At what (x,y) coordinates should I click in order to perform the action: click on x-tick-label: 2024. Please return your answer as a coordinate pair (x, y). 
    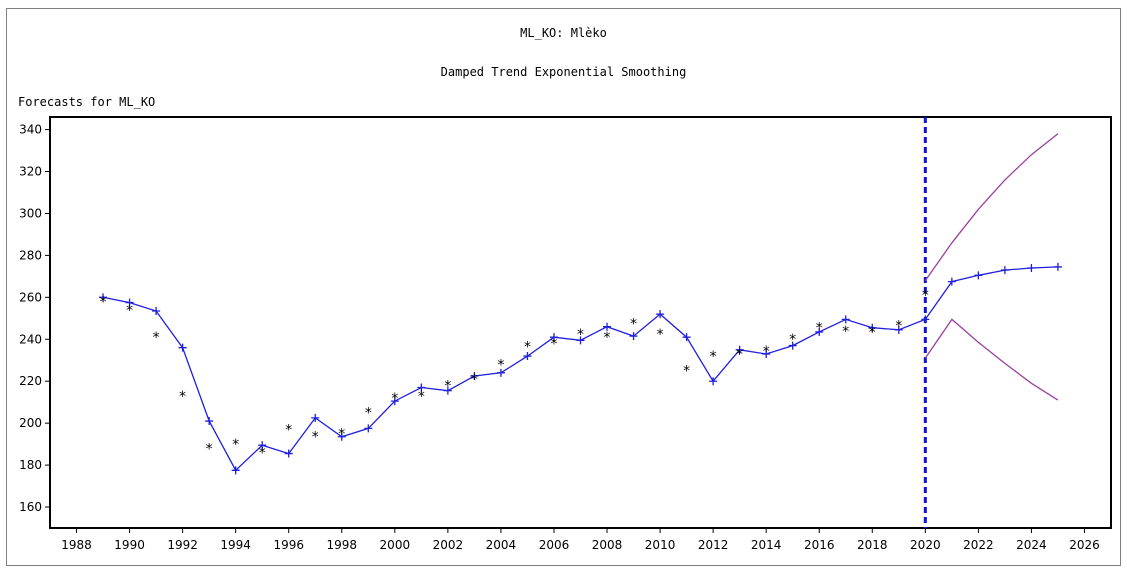
    Looking at the image, I should click on (1031, 545).